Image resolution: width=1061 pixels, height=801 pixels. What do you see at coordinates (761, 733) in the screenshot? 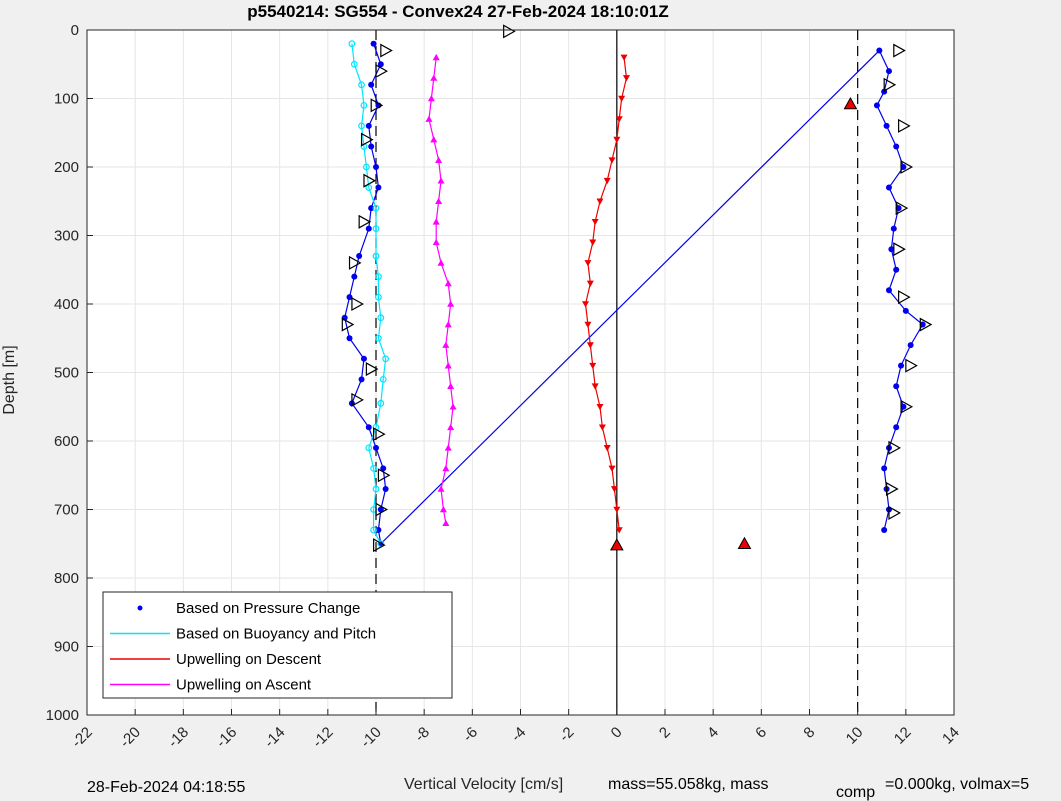
I see `x-tick-label: 6` at bounding box center [761, 733].